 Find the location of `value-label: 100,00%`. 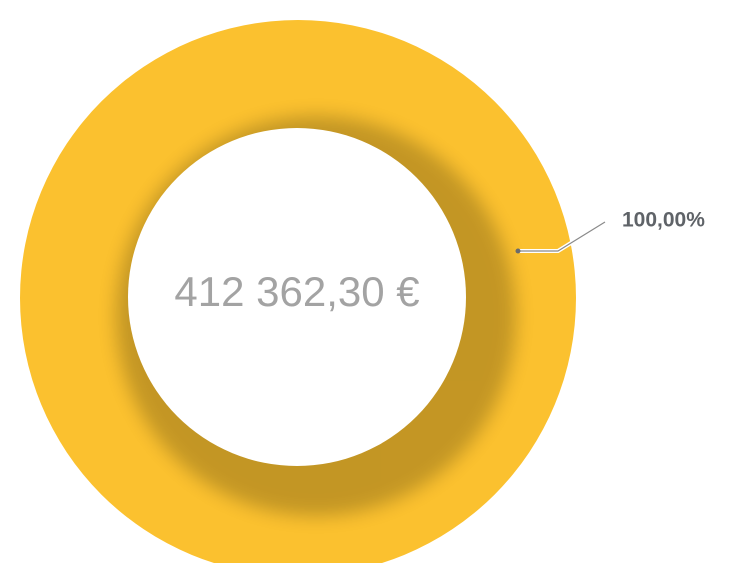

value-label: 100,00% is located at coordinates (663, 220).